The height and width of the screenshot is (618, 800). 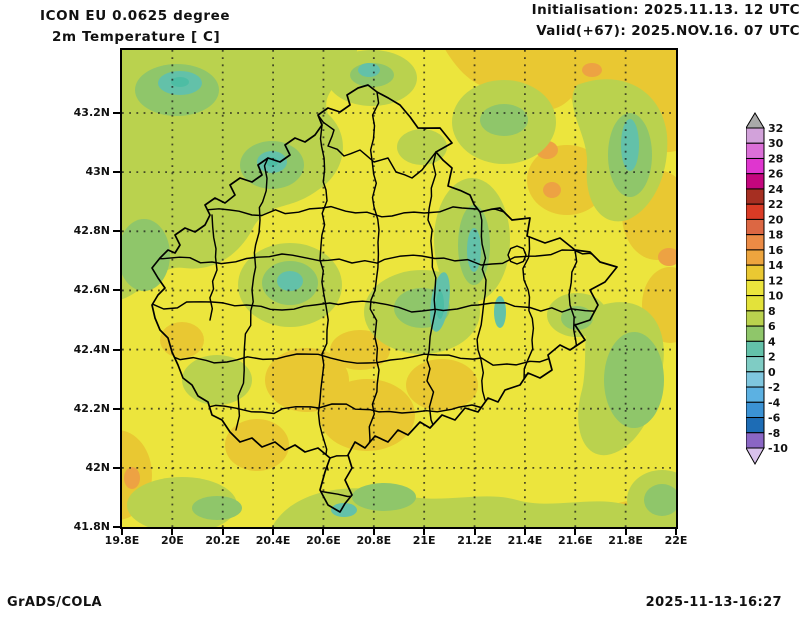 I want to click on lat-tick-label: 42.6N, so click(x=91, y=290).